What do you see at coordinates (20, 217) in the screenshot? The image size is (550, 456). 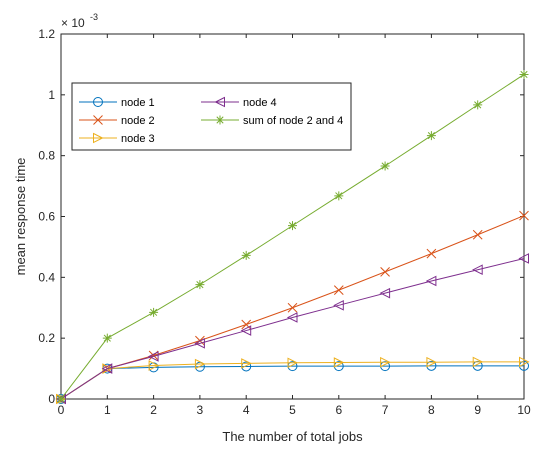 I see `y-axis-label: mean response time` at bounding box center [20, 217].